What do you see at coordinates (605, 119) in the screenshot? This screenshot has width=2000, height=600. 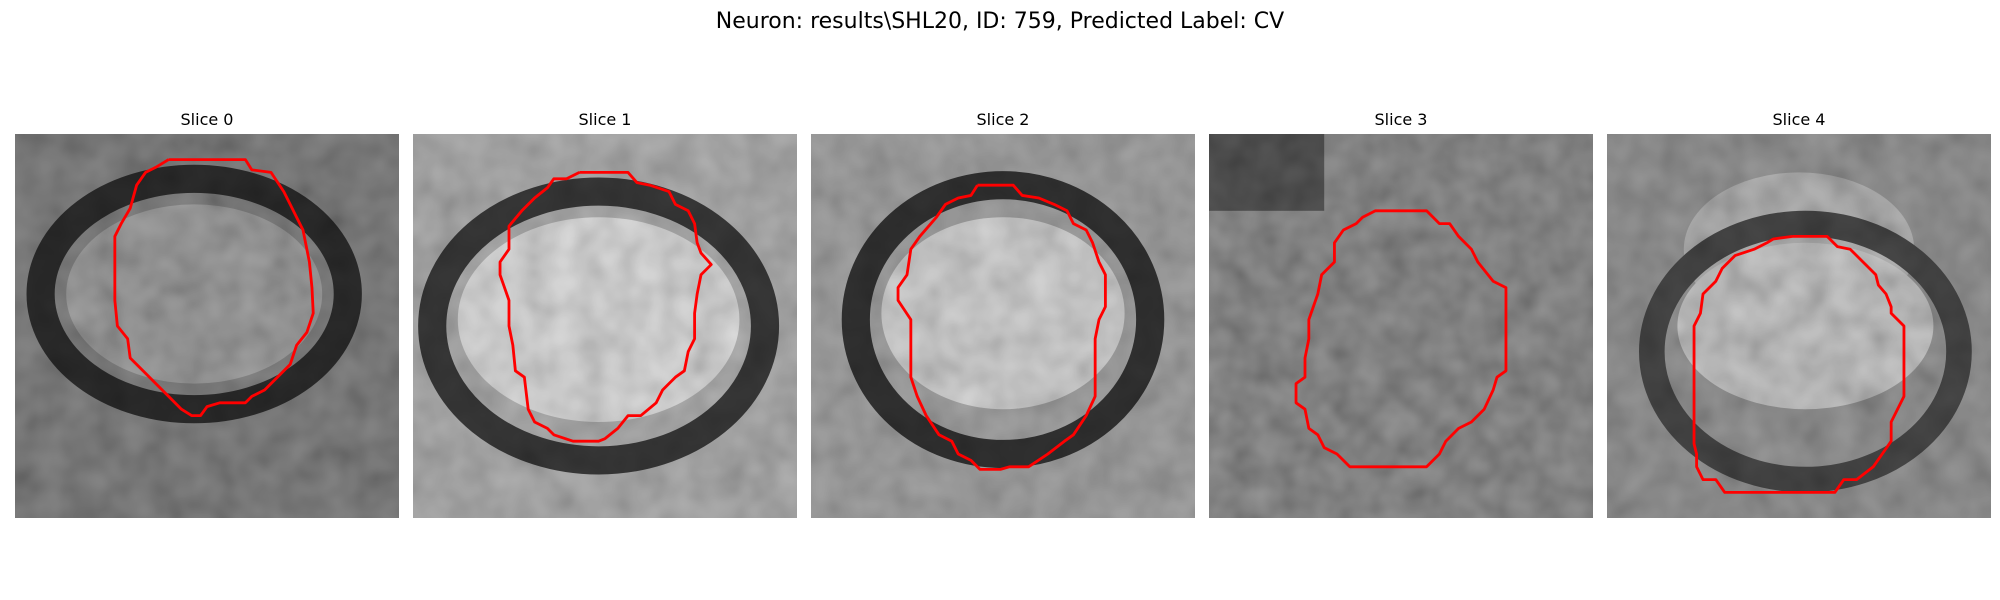 I see `panel-title-slice-1: Slice 1` at bounding box center [605, 119].